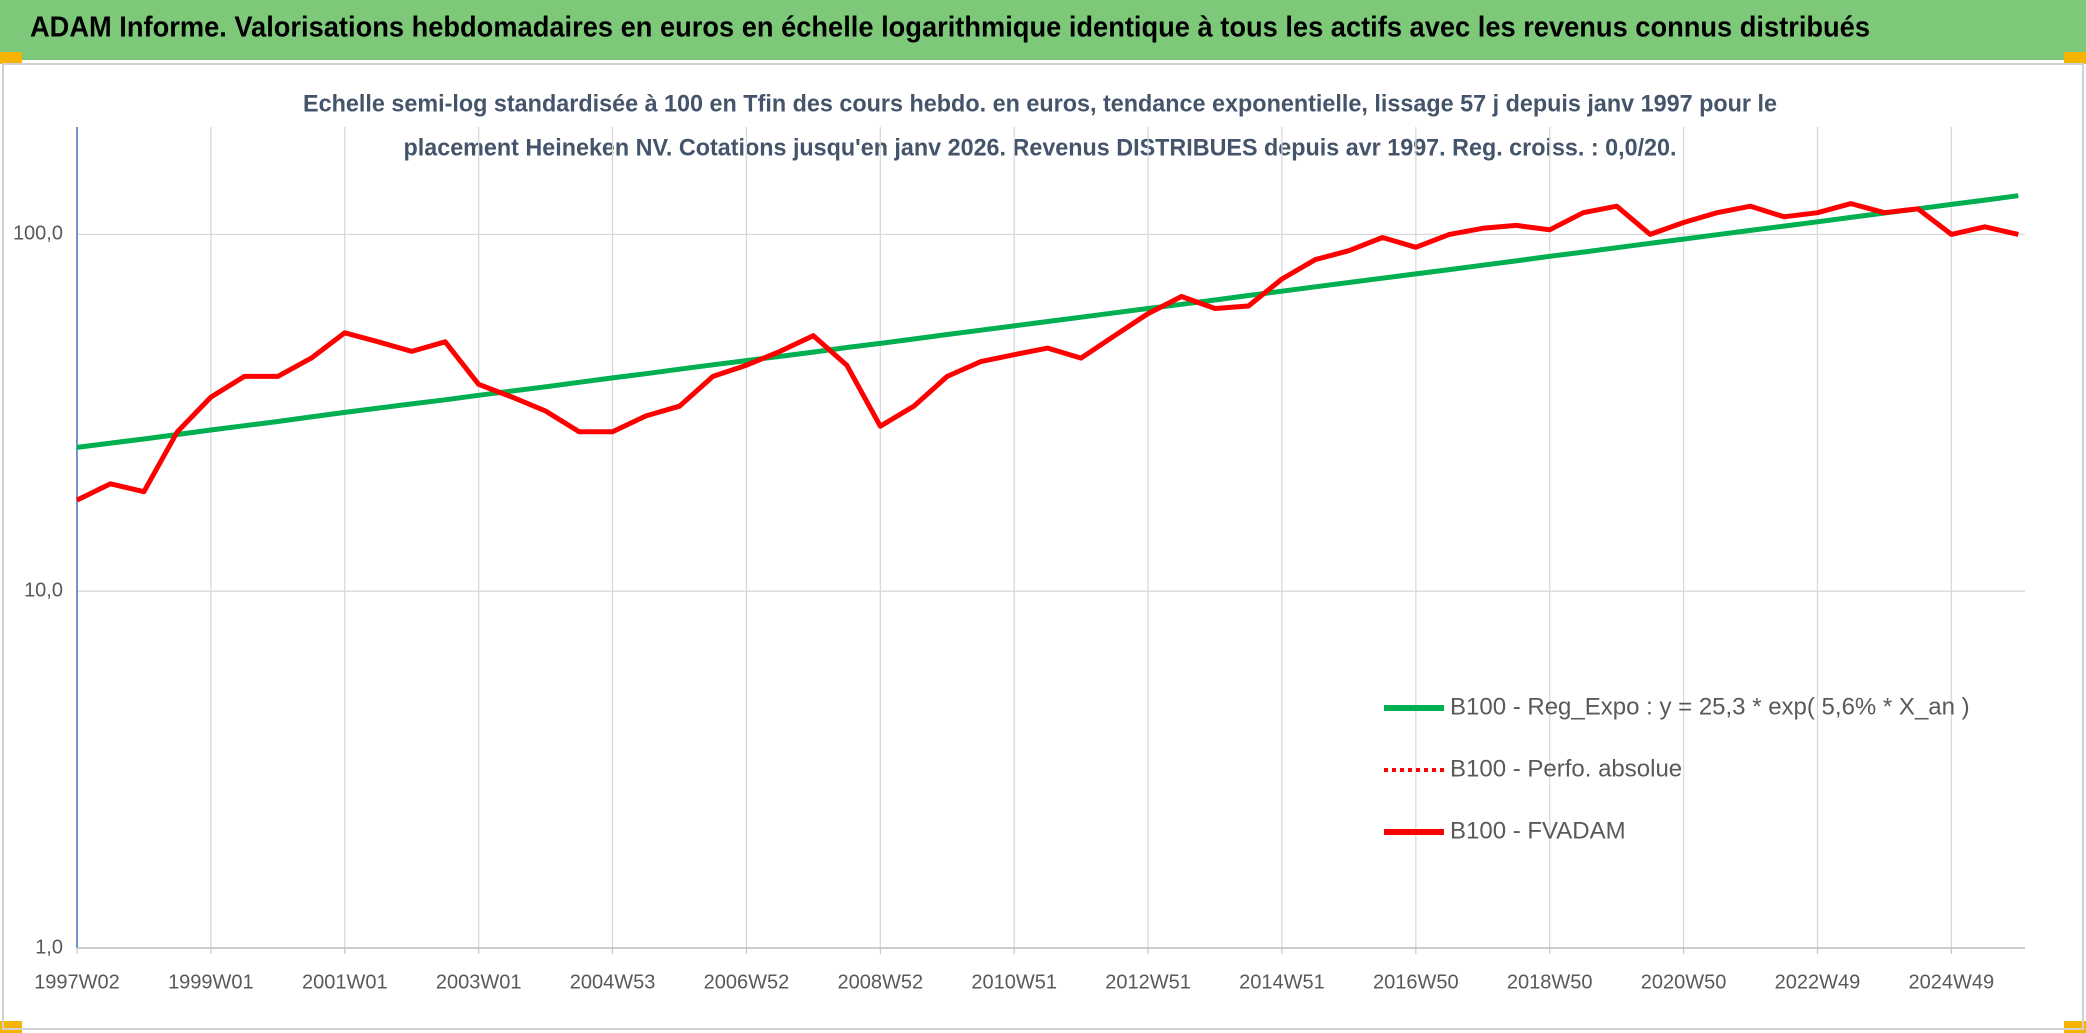 The image size is (2086, 1033). Describe the element at coordinates (49, 947) in the screenshot. I see `y-tick-label: 1,0` at that location.